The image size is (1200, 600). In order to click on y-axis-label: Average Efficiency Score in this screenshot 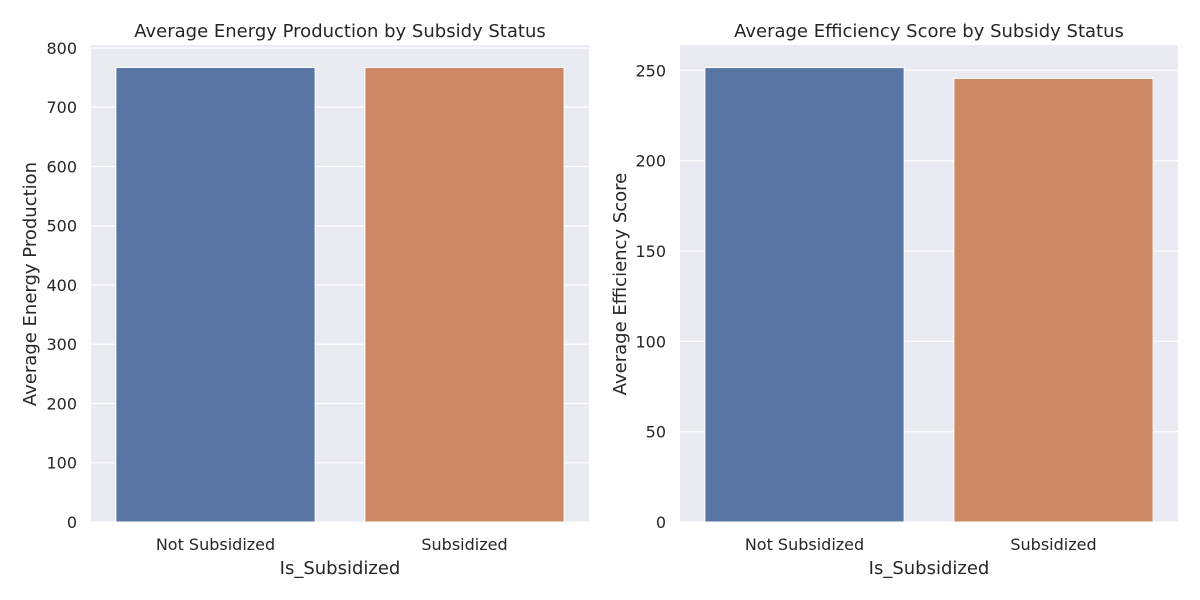, I will do `click(620, 284)`.